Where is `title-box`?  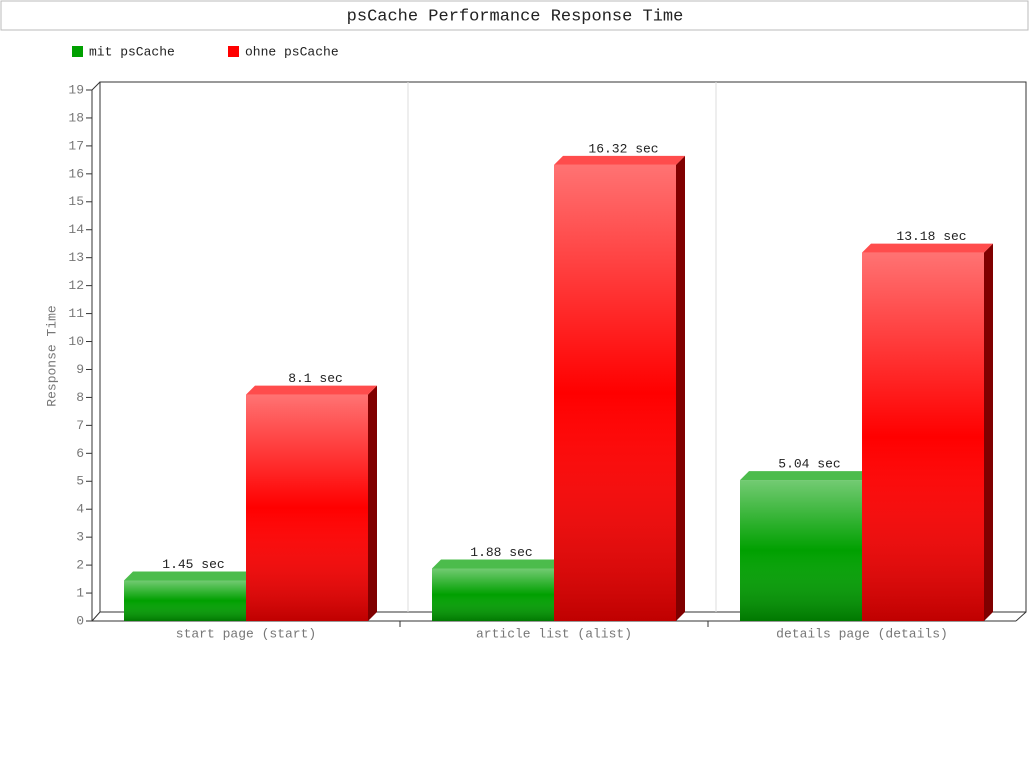 title-box is located at coordinates (514, 15).